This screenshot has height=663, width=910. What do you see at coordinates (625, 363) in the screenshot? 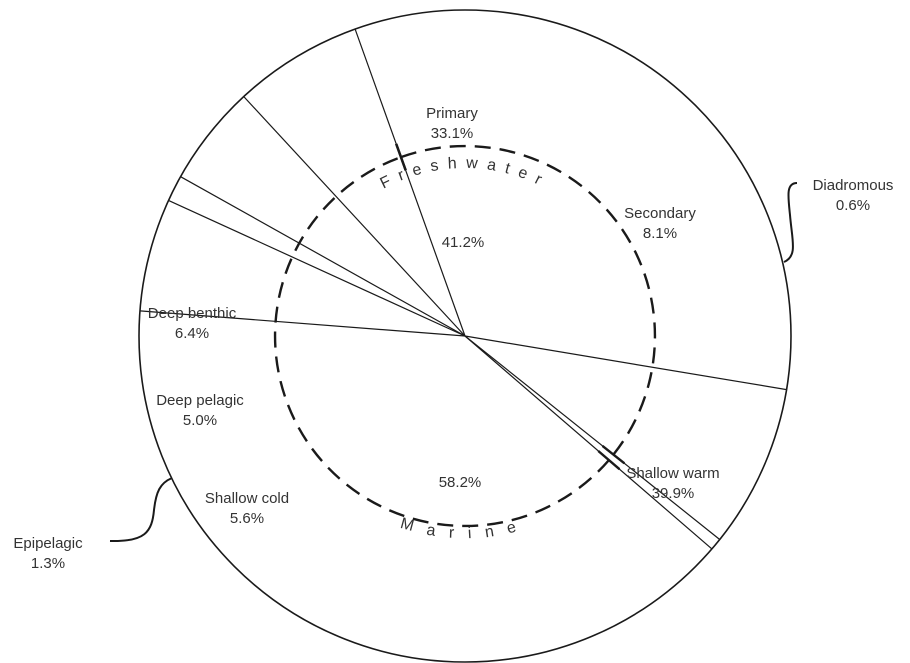
I see `boundary-secondary` at bounding box center [625, 363].